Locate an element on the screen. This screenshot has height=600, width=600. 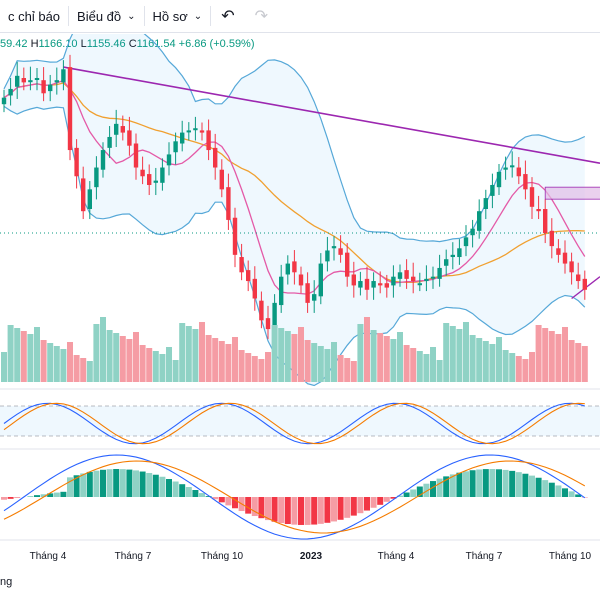
toolbar-divider is located at coordinates (69, 16).